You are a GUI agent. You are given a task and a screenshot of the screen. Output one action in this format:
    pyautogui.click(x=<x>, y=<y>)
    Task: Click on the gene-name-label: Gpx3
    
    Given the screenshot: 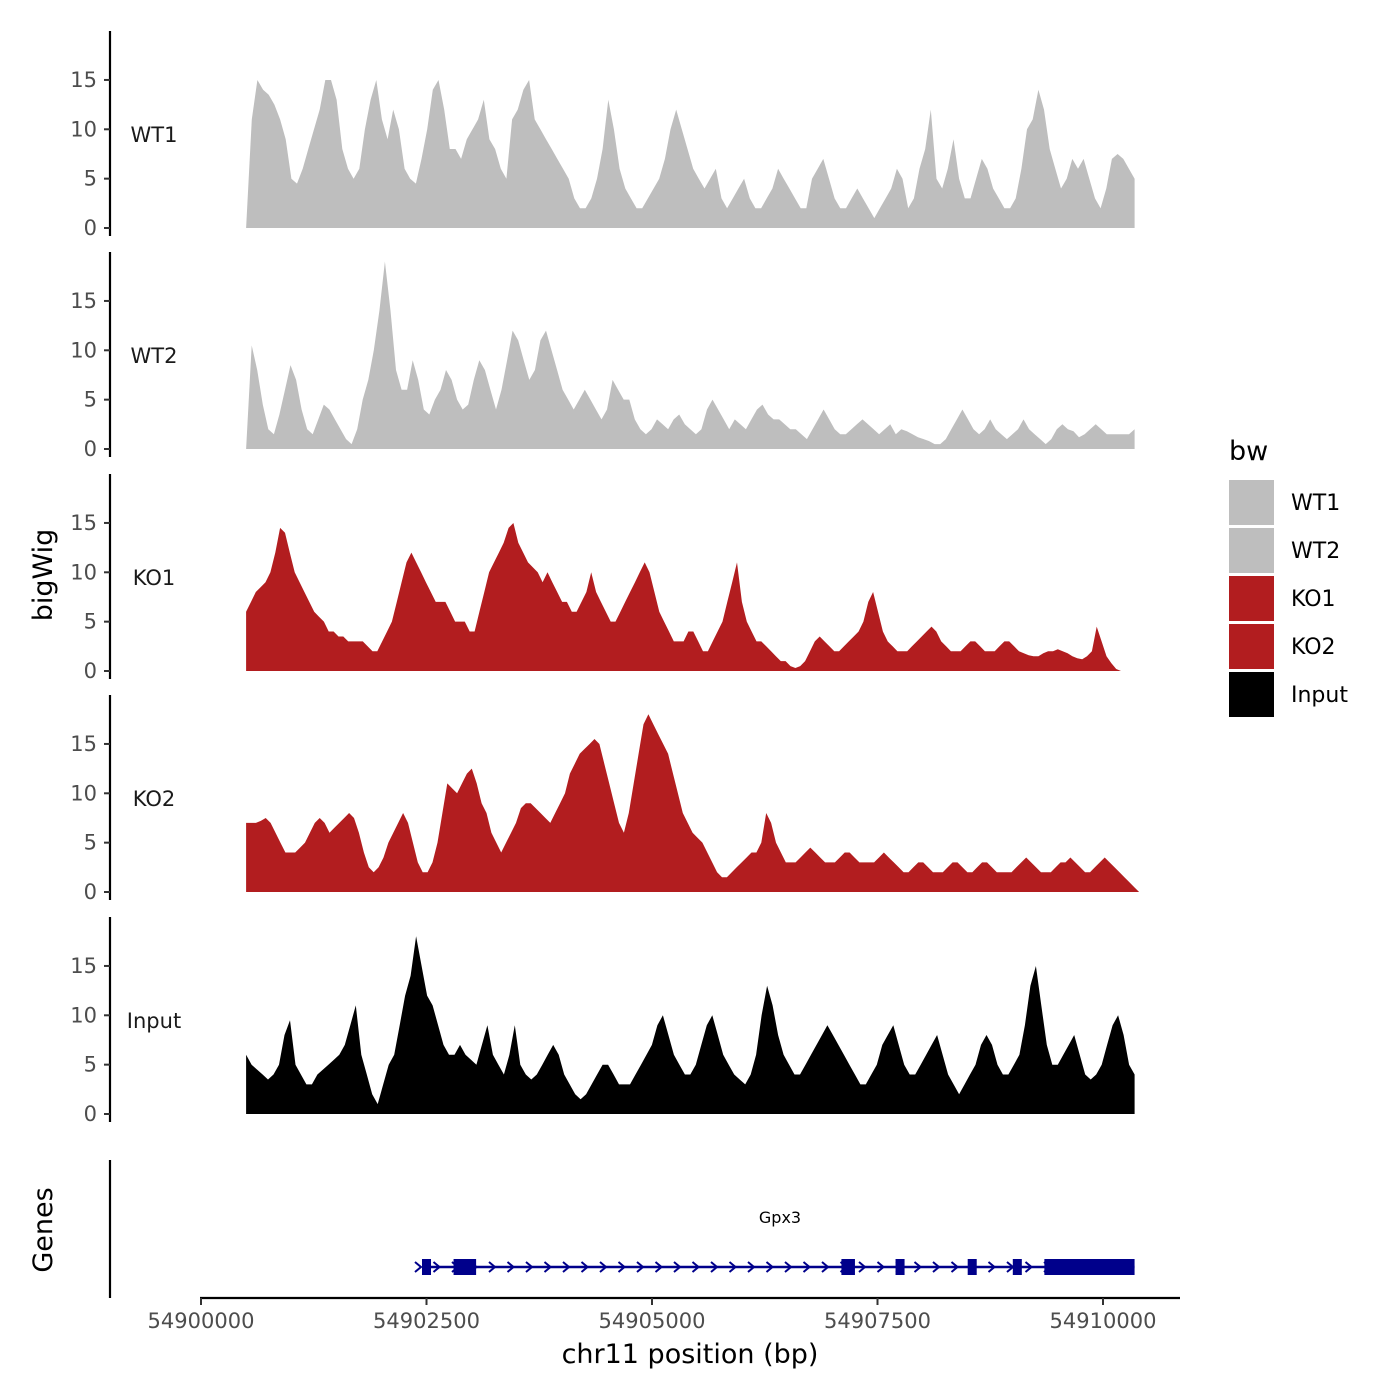 What is the action you would take?
    pyautogui.click(x=780, y=1217)
    